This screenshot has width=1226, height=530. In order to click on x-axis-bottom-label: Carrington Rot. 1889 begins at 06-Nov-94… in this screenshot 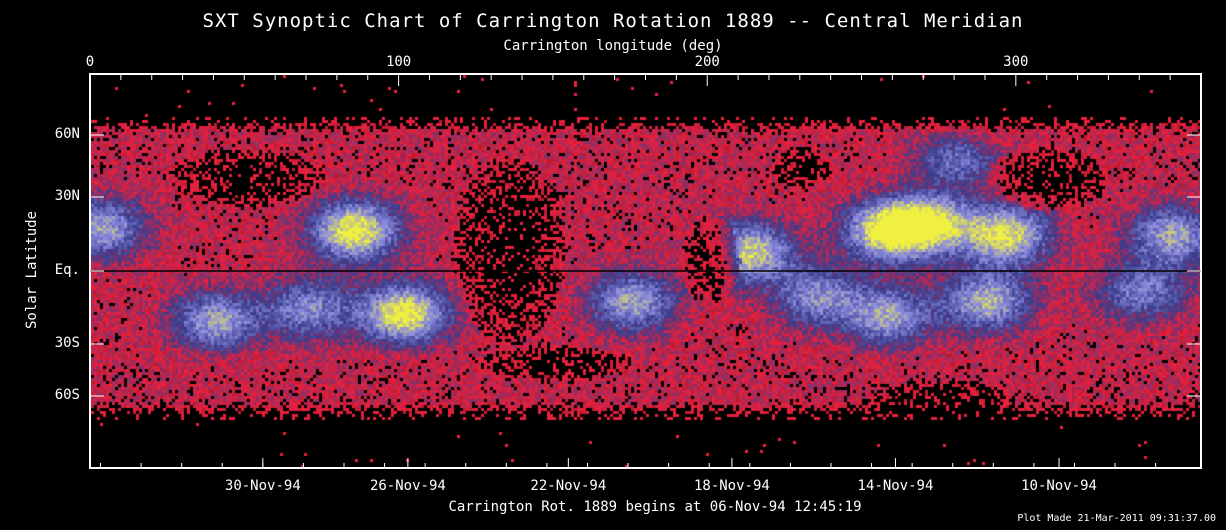, I will do `click(655, 507)`.